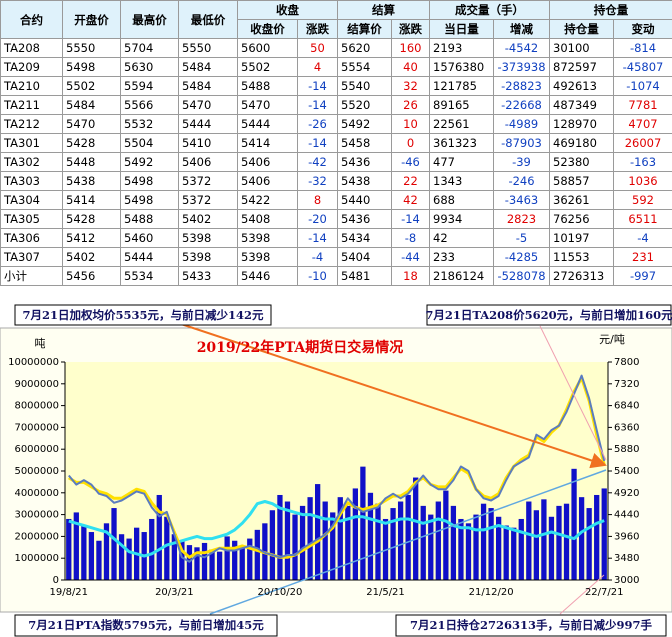 The image size is (672, 637). Describe the element at coordinates (149, 276) in the screenshot. I see `table-cell: 5534` at that location.